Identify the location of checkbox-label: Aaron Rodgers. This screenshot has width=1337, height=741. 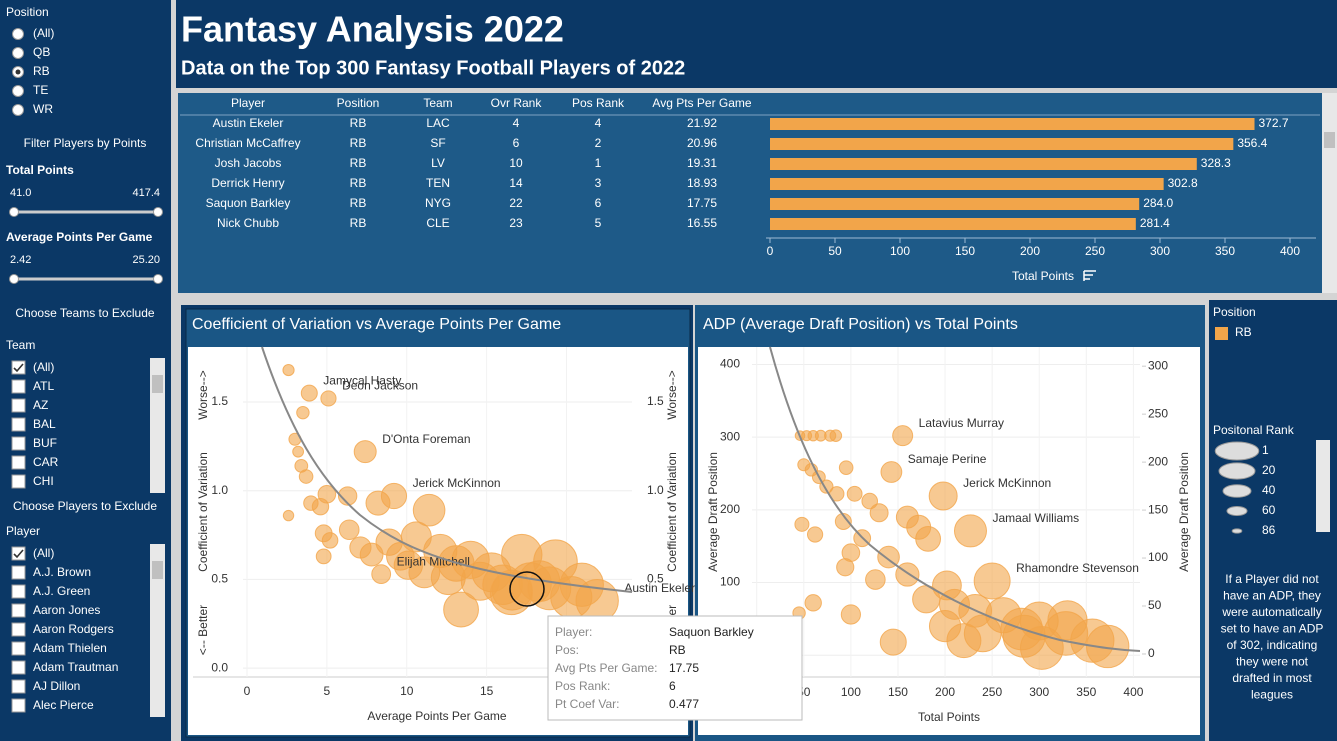
(73, 629).